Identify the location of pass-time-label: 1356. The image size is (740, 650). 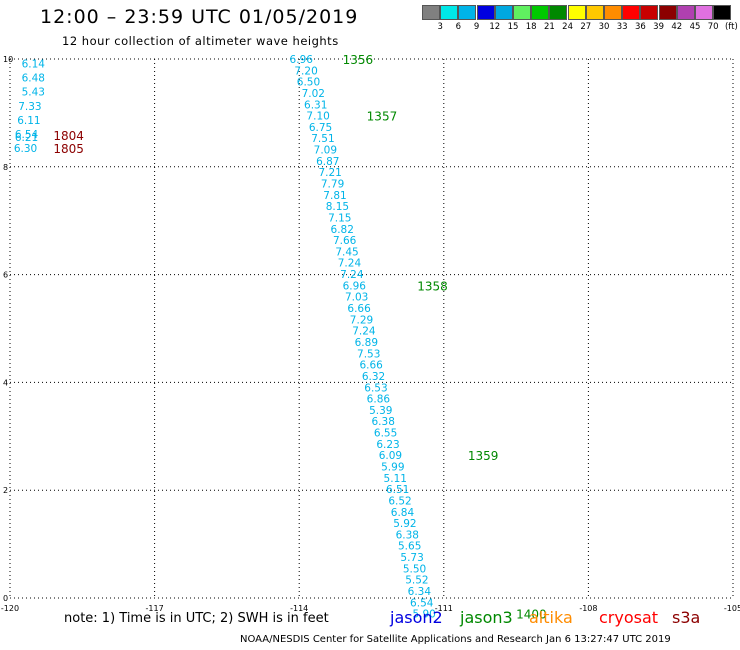
(358, 60).